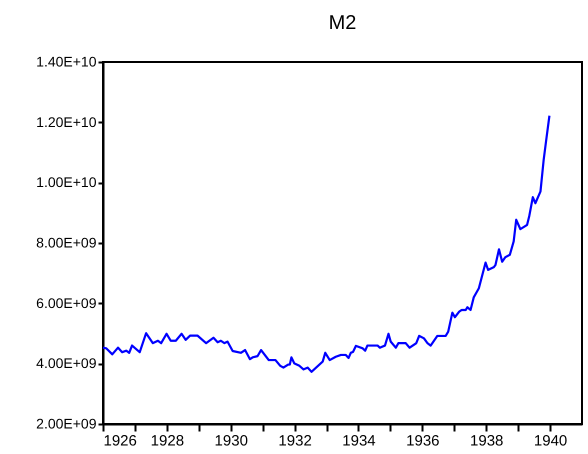 This screenshot has width=588, height=454. I want to click on y-tick-label: 1.00E+10, so click(66, 182).